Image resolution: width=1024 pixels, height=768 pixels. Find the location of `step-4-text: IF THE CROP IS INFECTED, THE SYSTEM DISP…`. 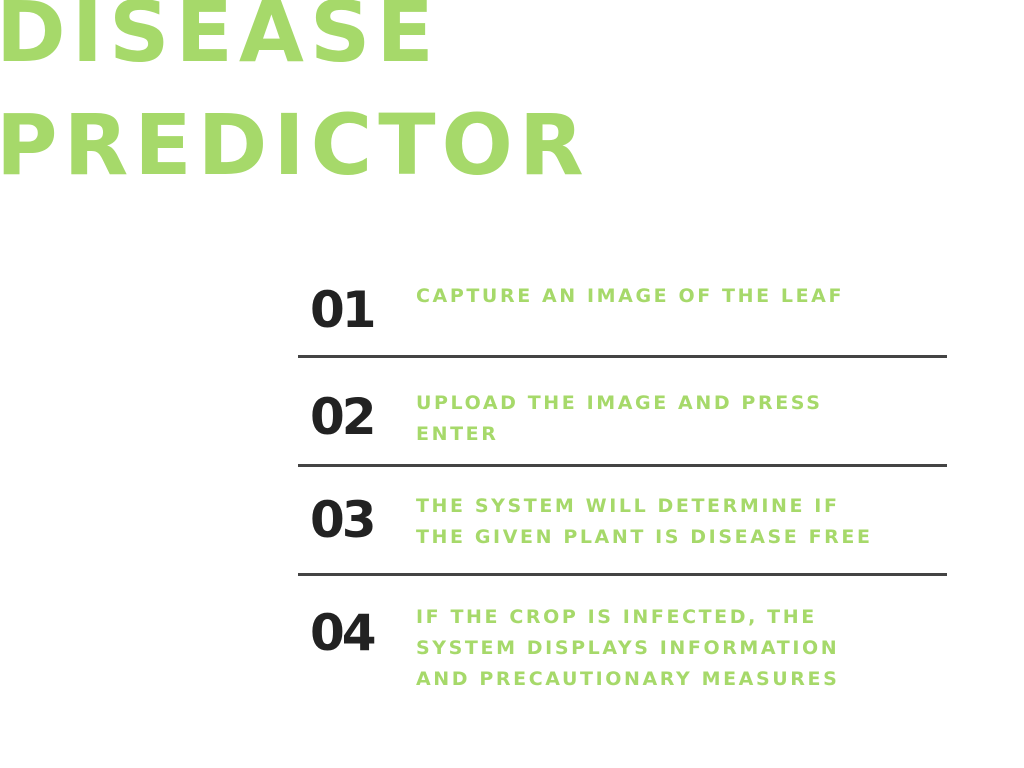

step-4-text: IF THE CROP IS INFECTED, THE SYSTEM DISP… is located at coordinates (628, 648).